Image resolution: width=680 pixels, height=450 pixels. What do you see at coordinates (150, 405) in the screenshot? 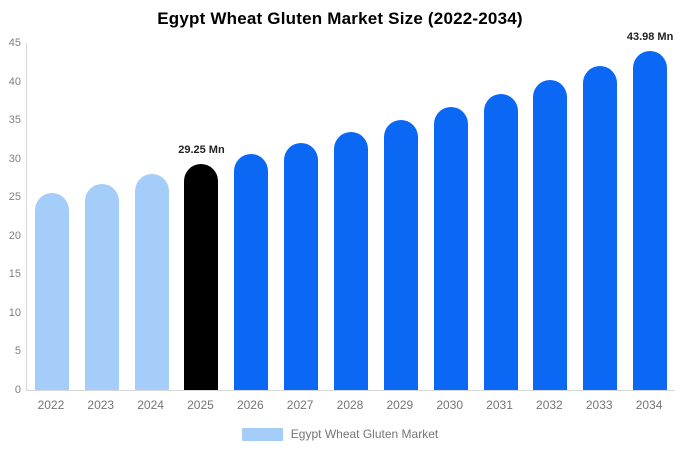
I see `x-tick-label-2024: 2024` at bounding box center [150, 405].